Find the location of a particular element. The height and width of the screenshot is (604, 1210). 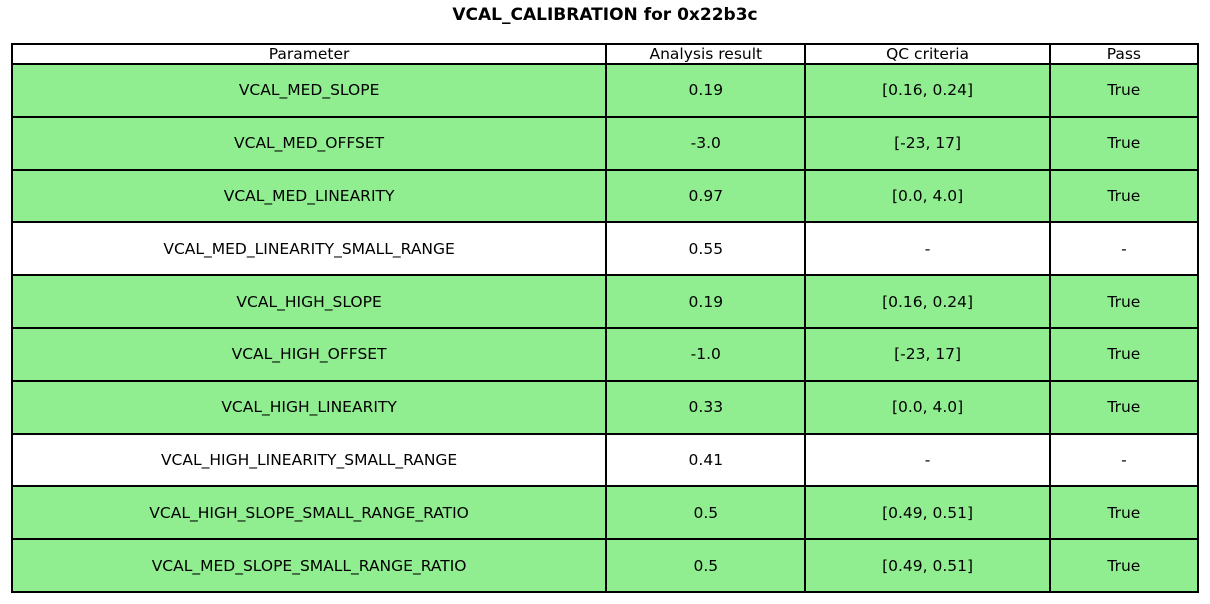

parameter-cell: VCAL_HIGH_OFFSET is located at coordinates (309, 354).